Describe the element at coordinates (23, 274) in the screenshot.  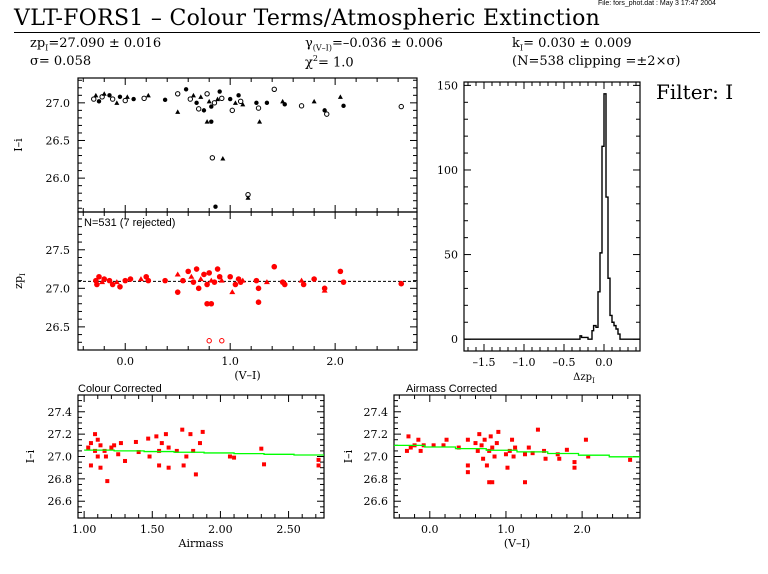
I see `y-axis-label-sub: I` at that location.